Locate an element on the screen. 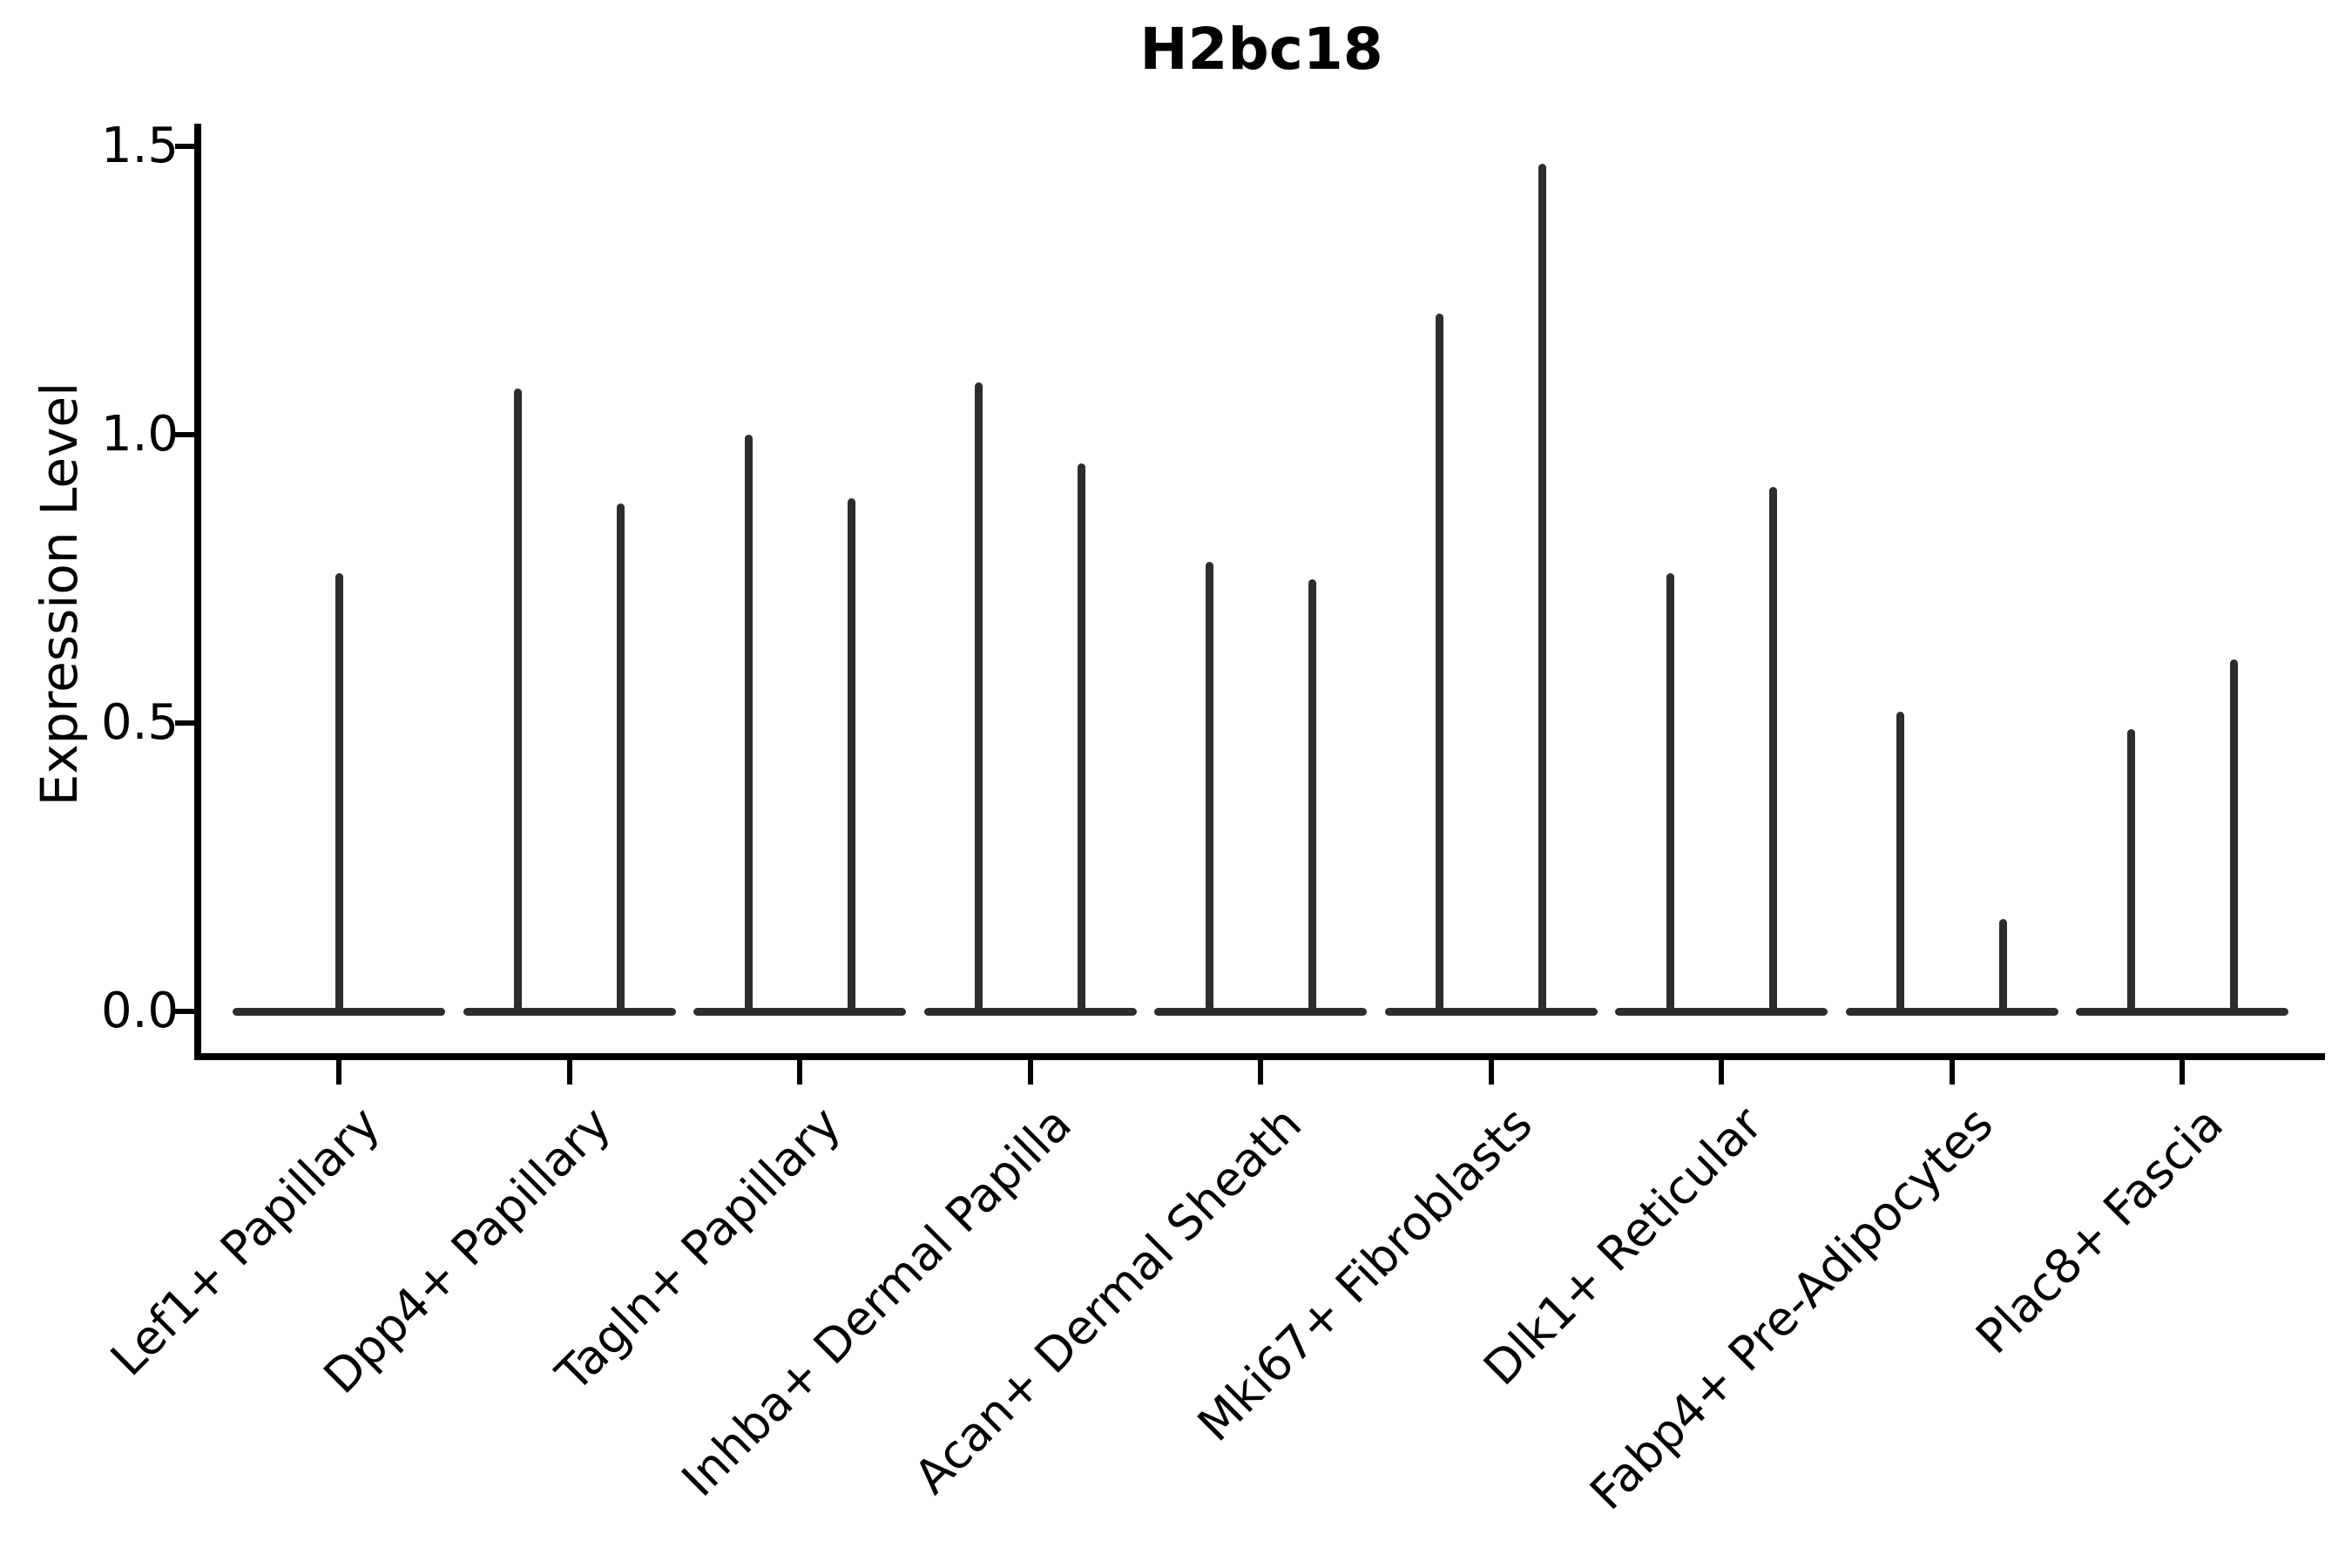  x-tick-label: Acan+ Dermal Sheath is located at coordinates (1108, 1300).